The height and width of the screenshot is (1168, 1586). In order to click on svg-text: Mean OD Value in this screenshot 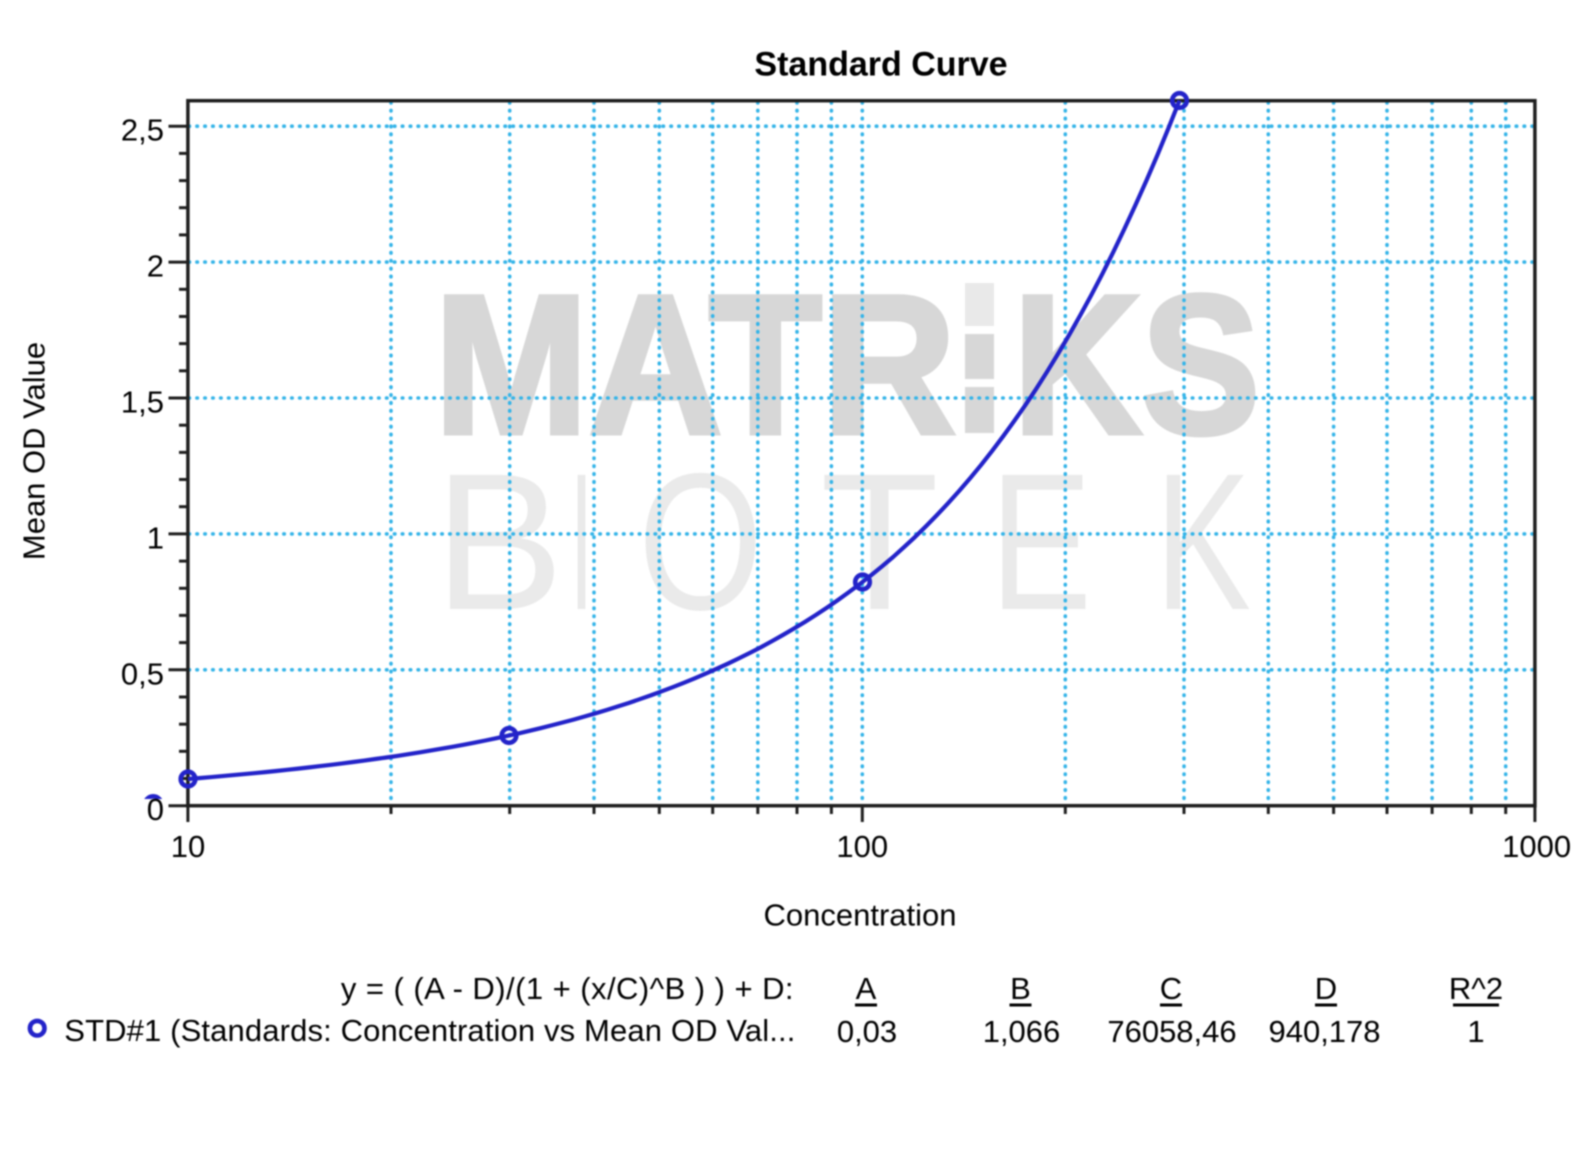, I will do `click(34, 451)`.